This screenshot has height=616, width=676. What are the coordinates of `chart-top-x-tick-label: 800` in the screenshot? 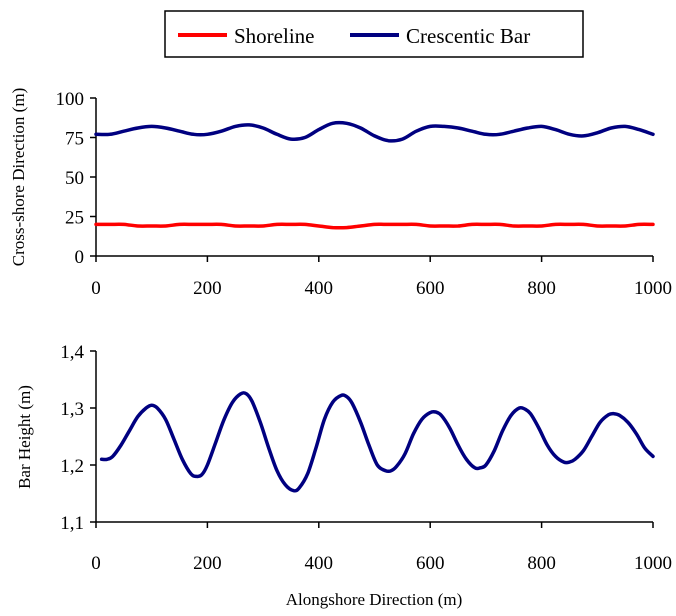 It's located at (541, 288).